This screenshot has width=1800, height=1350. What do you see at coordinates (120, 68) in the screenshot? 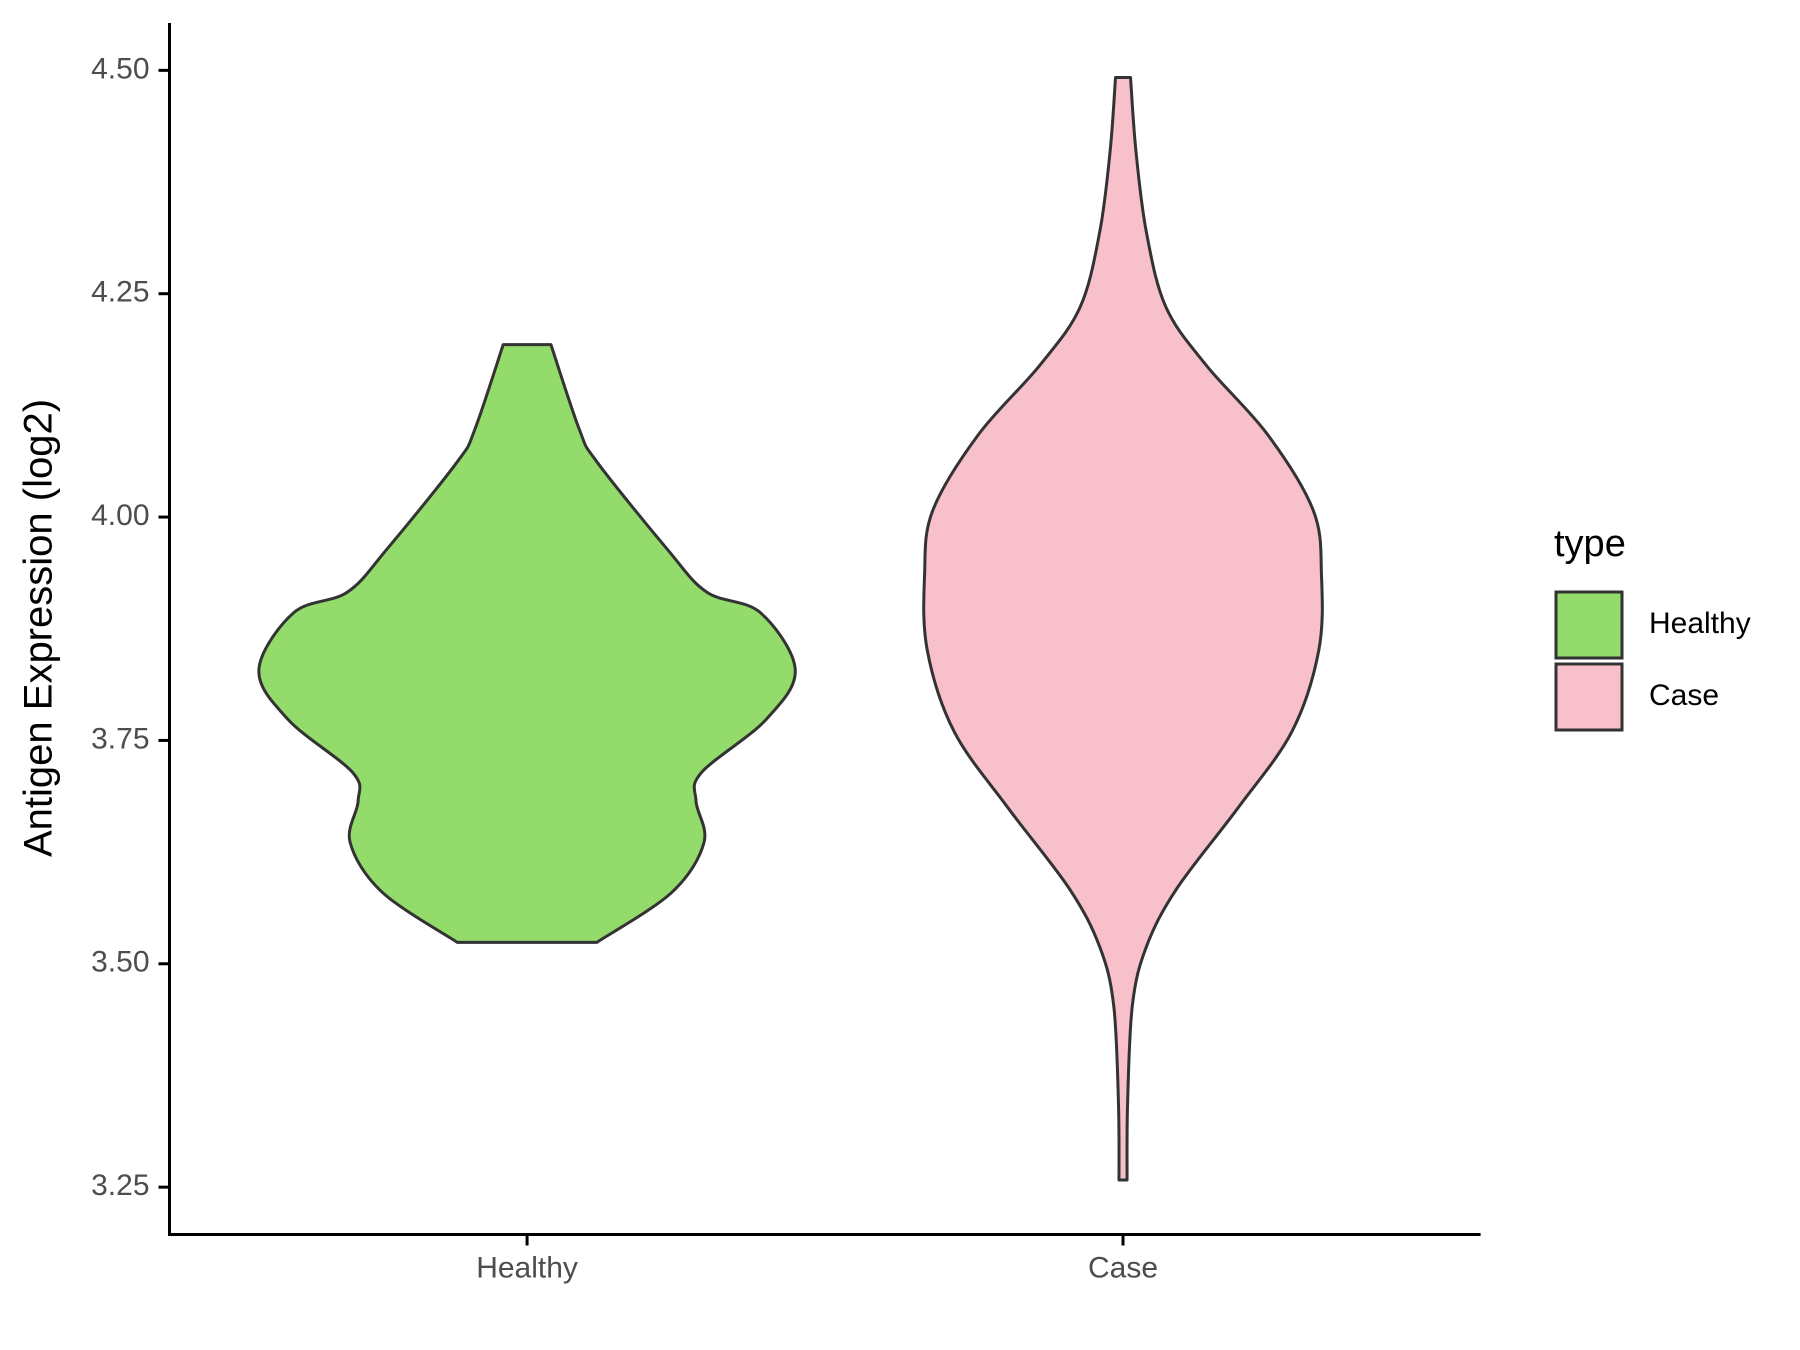
I see `y-tick-label: 4.50` at bounding box center [120, 68].